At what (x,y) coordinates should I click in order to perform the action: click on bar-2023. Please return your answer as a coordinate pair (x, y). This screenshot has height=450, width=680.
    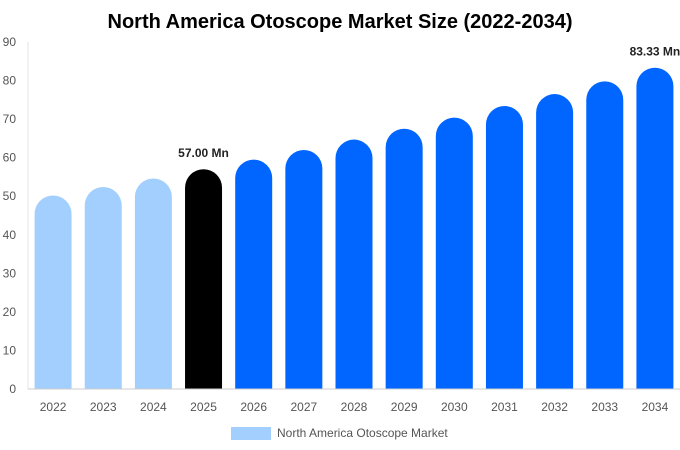
    Looking at the image, I should click on (103, 287).